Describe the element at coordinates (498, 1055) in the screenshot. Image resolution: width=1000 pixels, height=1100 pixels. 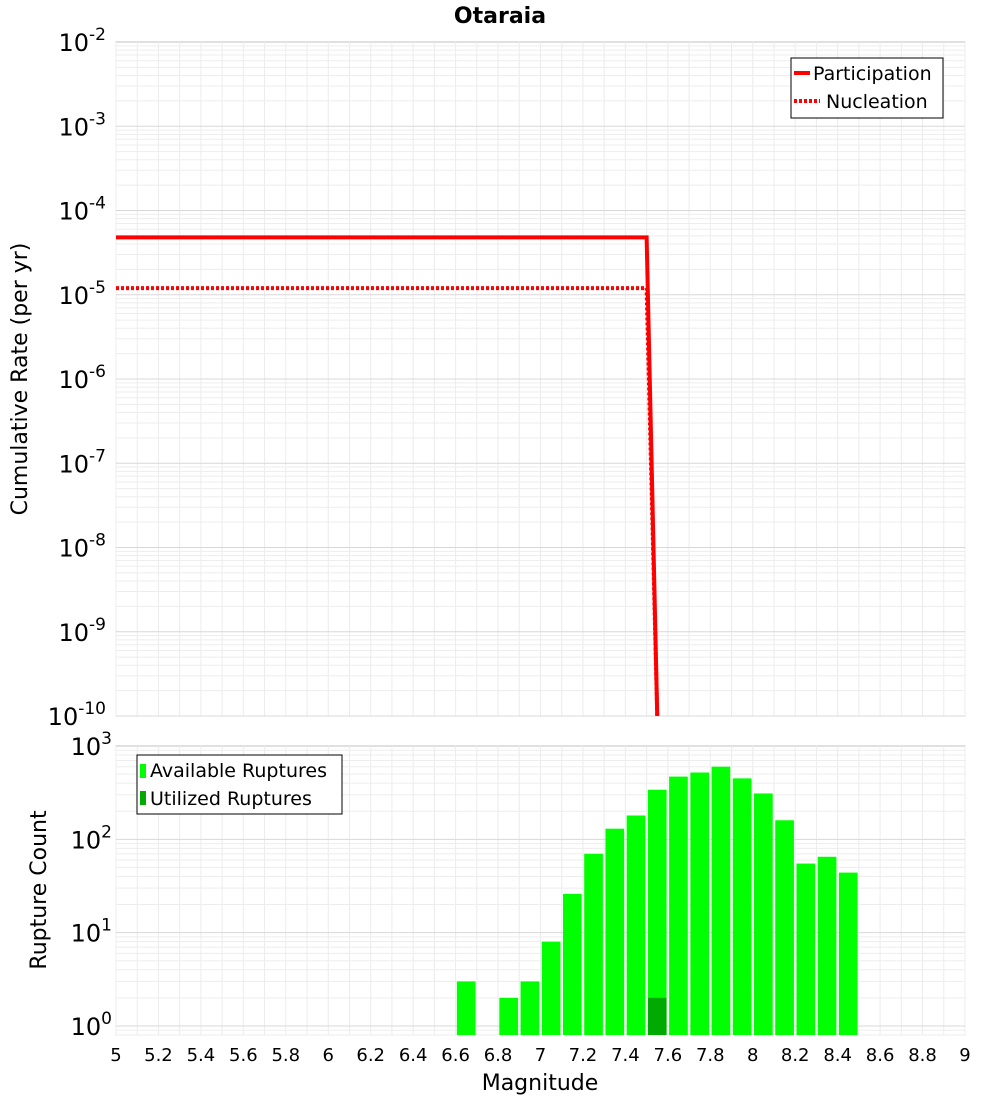
I see `x-tick-label: 6.8` at that location.